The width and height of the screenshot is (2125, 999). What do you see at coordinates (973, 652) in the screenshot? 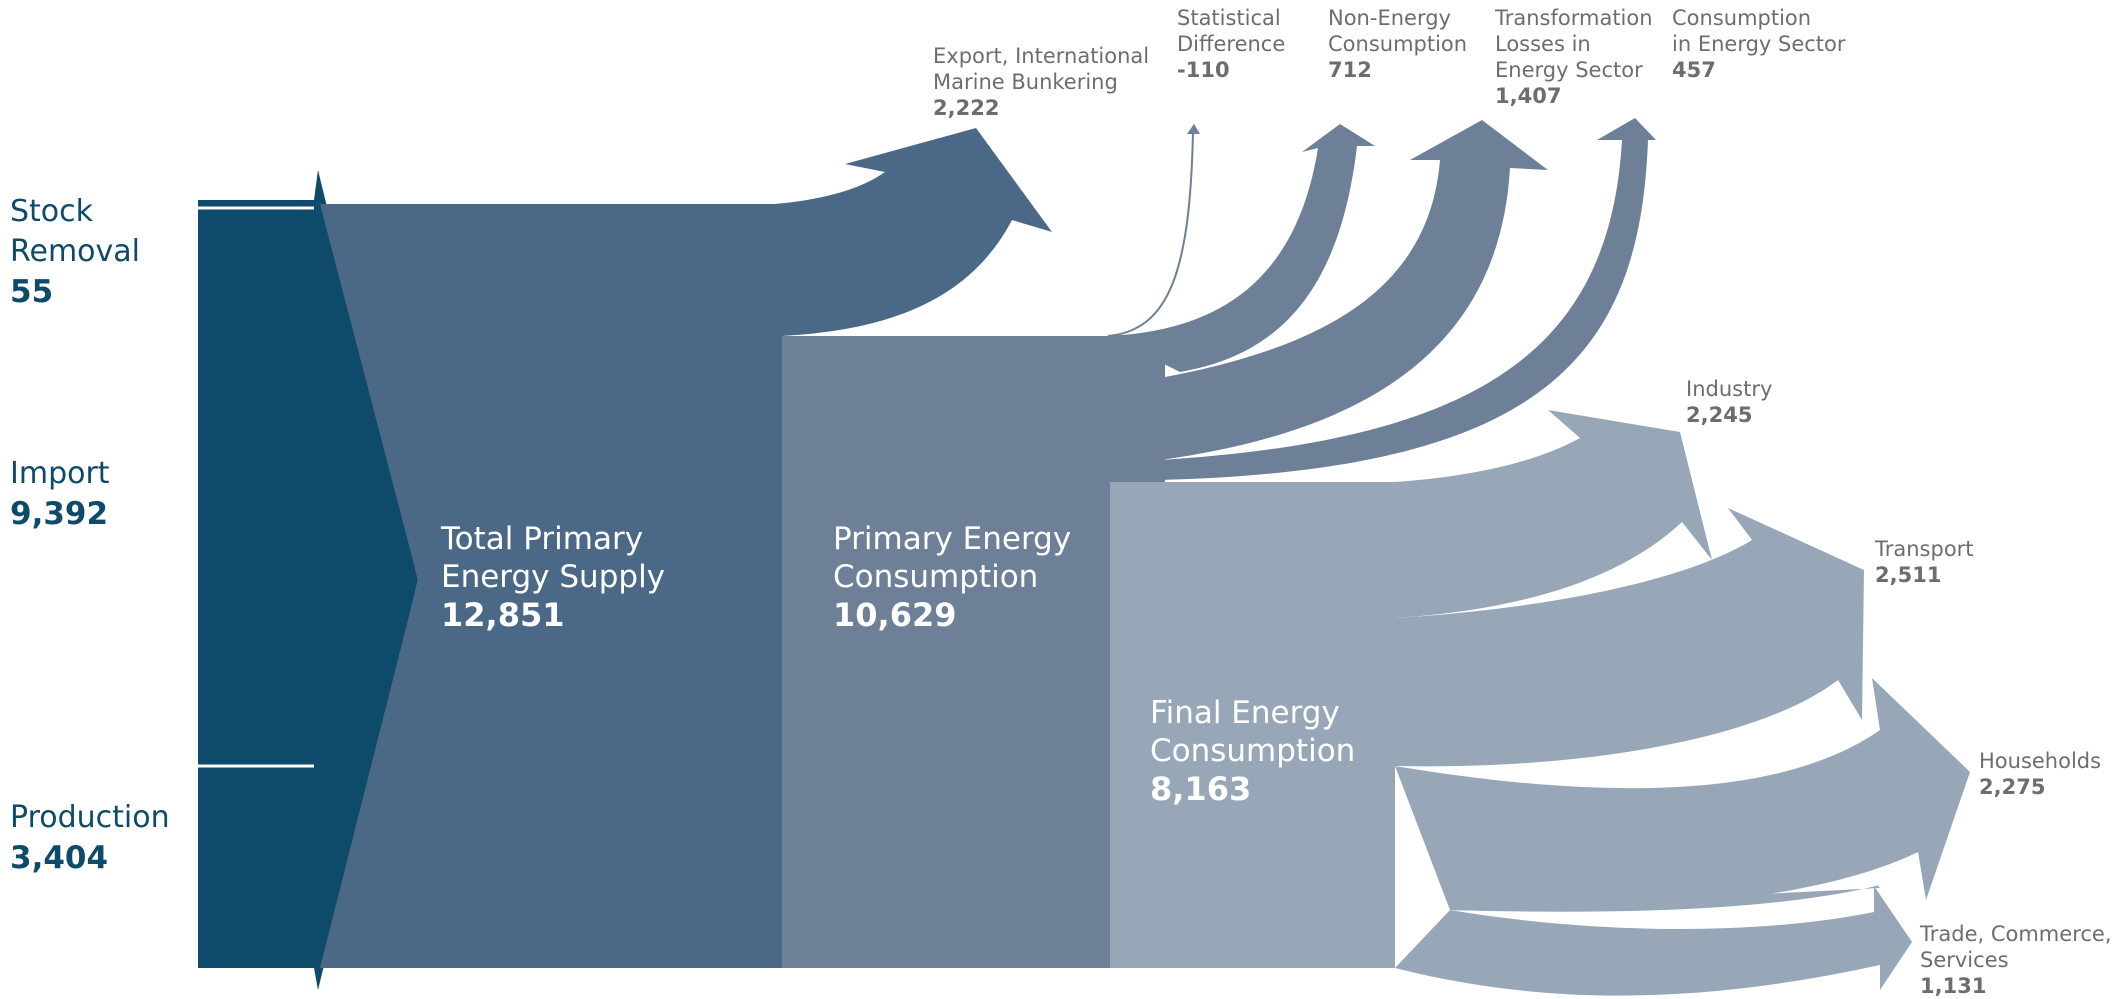
I see `primary-consumption-block` at bounding box center [973, 652].